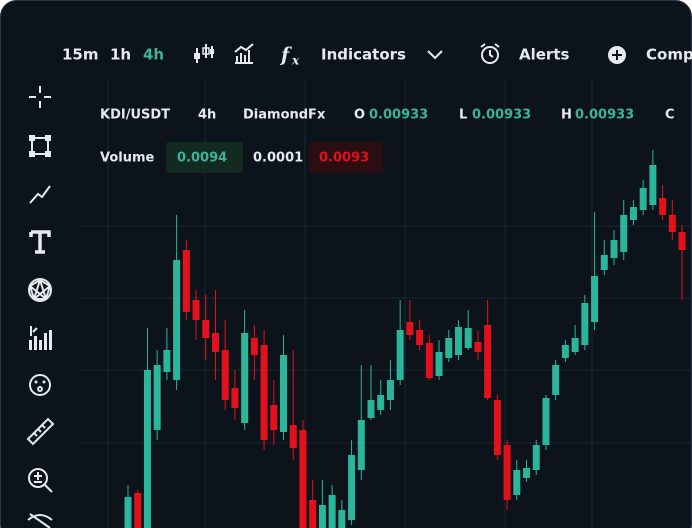  I want to click on source: DiamondFx, so click(284, 115).